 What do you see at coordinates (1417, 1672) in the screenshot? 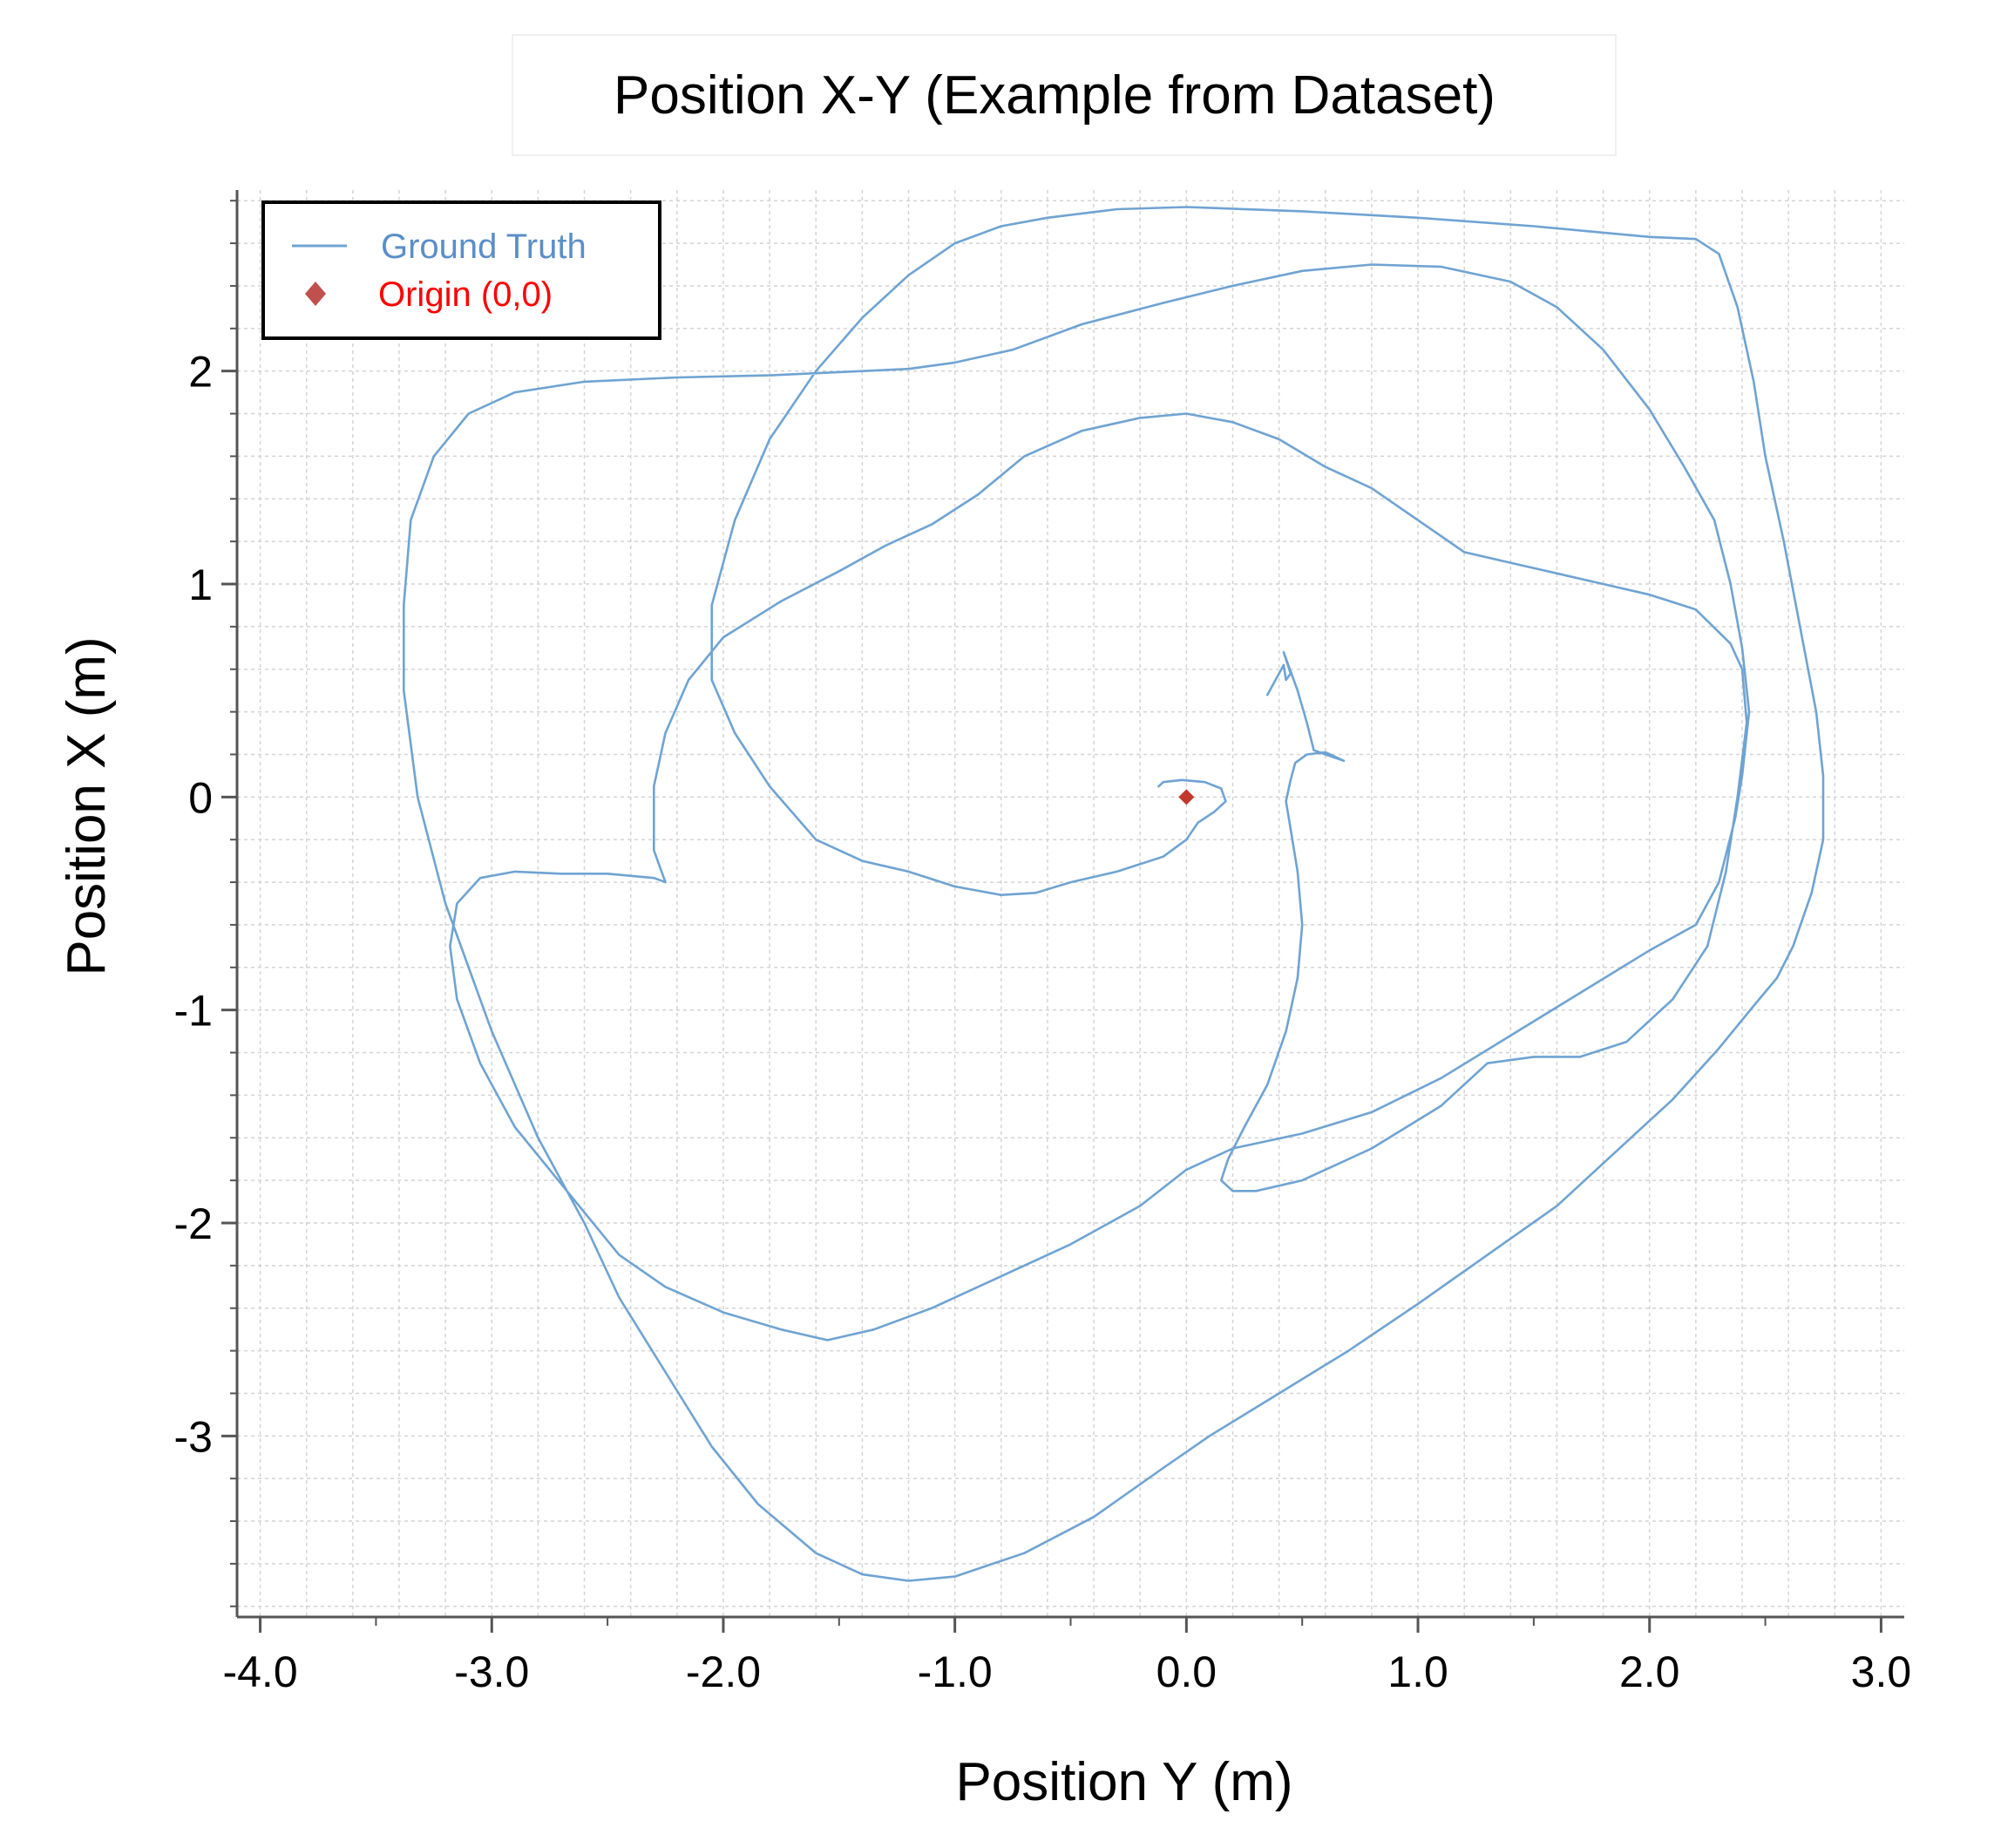
I see `x-tick-label: 1.0` at bounding box center [1417, 1672].